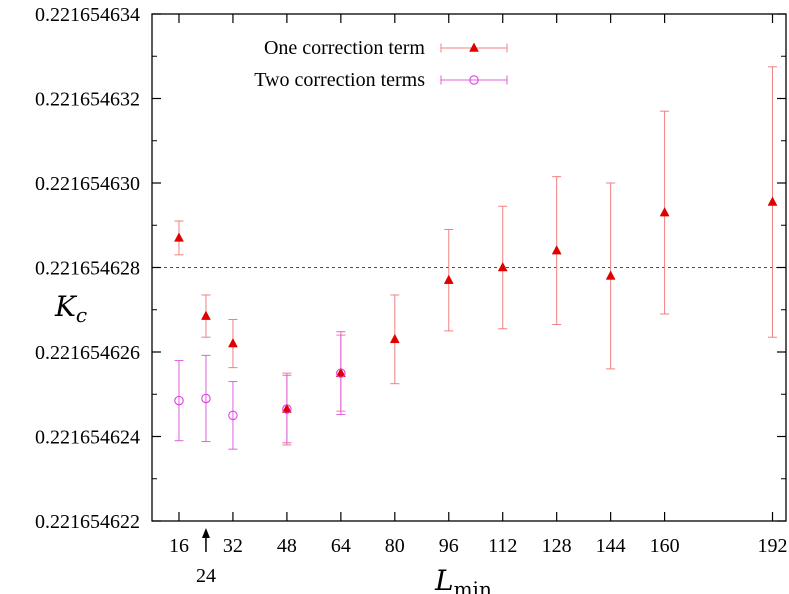 This screenshot has width=789, height=594. I want to click on y-tick-label: 0.221654624, so click(87, 438).